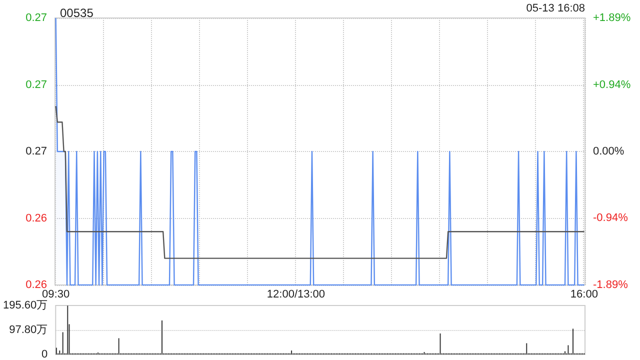  I want to click on y2-tick-label: -0.94%, so click(610, 218).